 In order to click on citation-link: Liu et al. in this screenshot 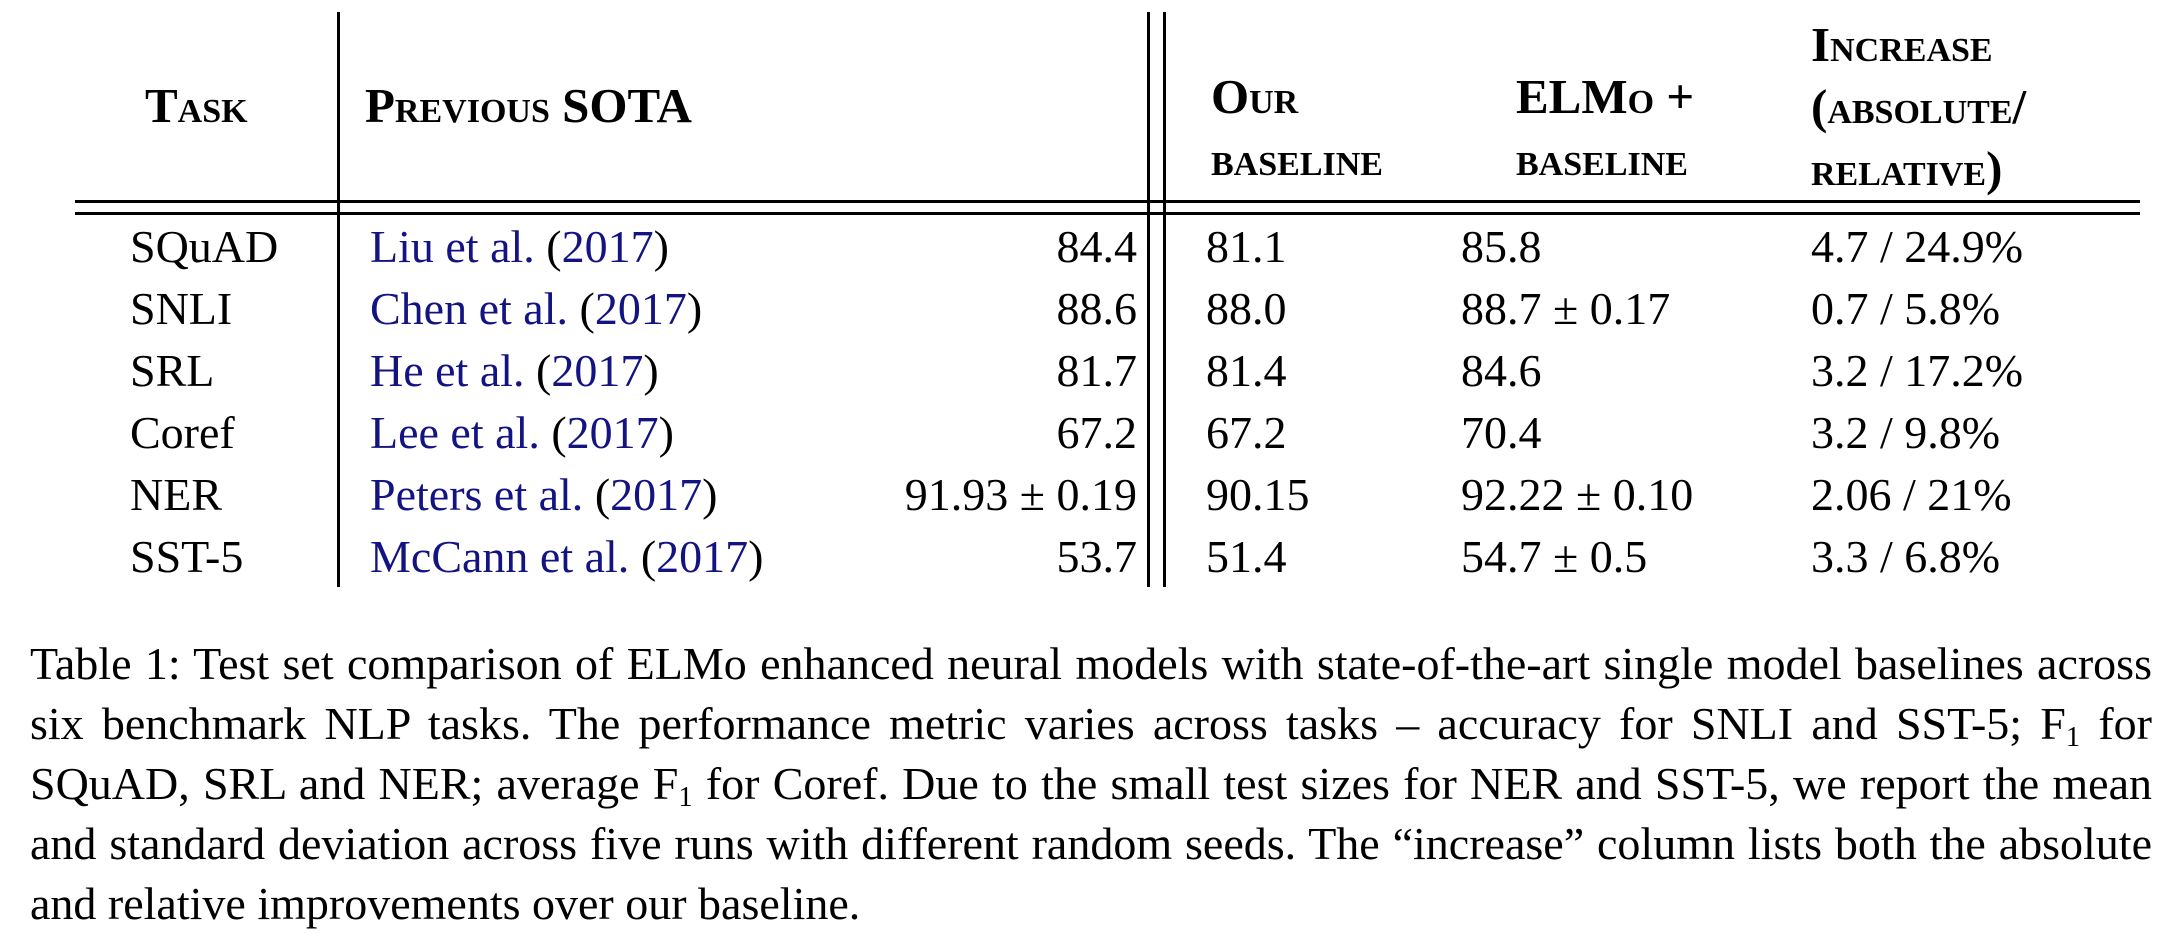, I will do `click(452, 246)`.